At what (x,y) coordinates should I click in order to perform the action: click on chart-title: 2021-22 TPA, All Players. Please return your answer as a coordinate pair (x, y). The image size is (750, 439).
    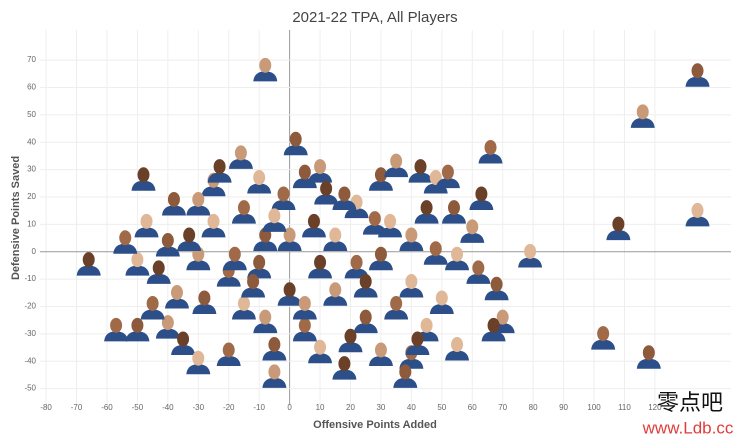
    Looking at the image, I should click on (374, 17).